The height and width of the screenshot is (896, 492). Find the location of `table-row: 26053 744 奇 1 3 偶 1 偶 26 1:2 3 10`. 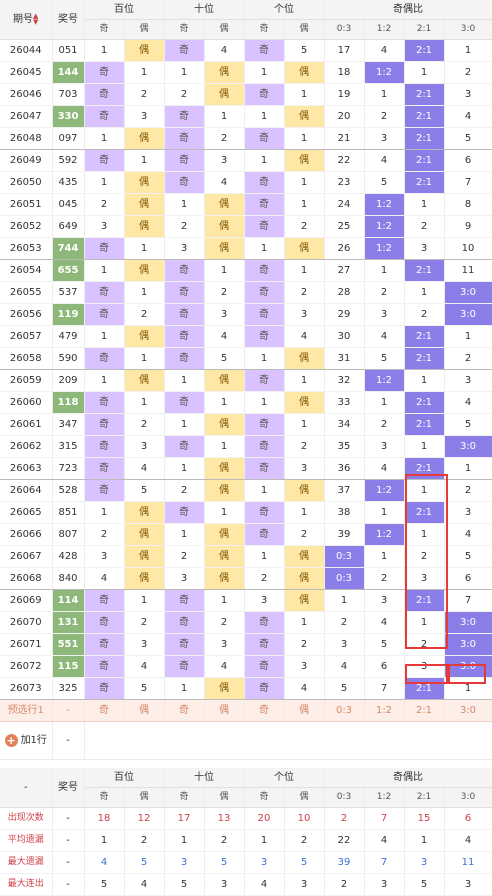

table-row: 26053 744 奇 1 3 偶 1 偶 26 1:2 3 10 is located at coordinates (246, 248).